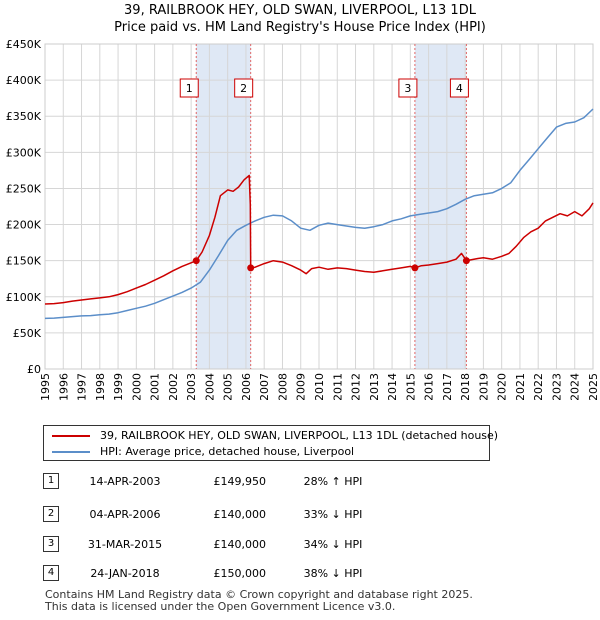  What do you see at coordinates (118, 386) in the screenshot?
I see `x-tick-label: 1999` at bounding box center [118, 386].